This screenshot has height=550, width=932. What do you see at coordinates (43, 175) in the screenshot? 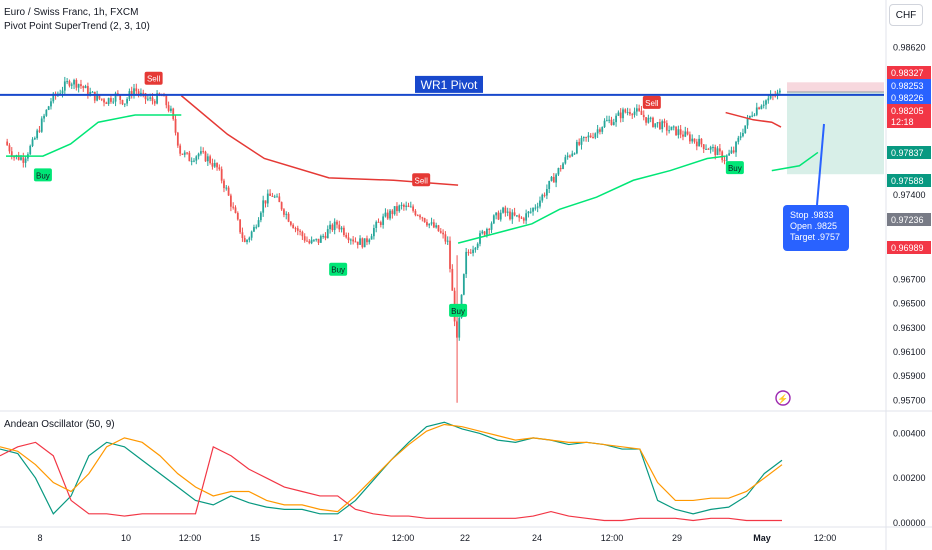
I see `signal-label: Buy` at bounding box center [43, 175].